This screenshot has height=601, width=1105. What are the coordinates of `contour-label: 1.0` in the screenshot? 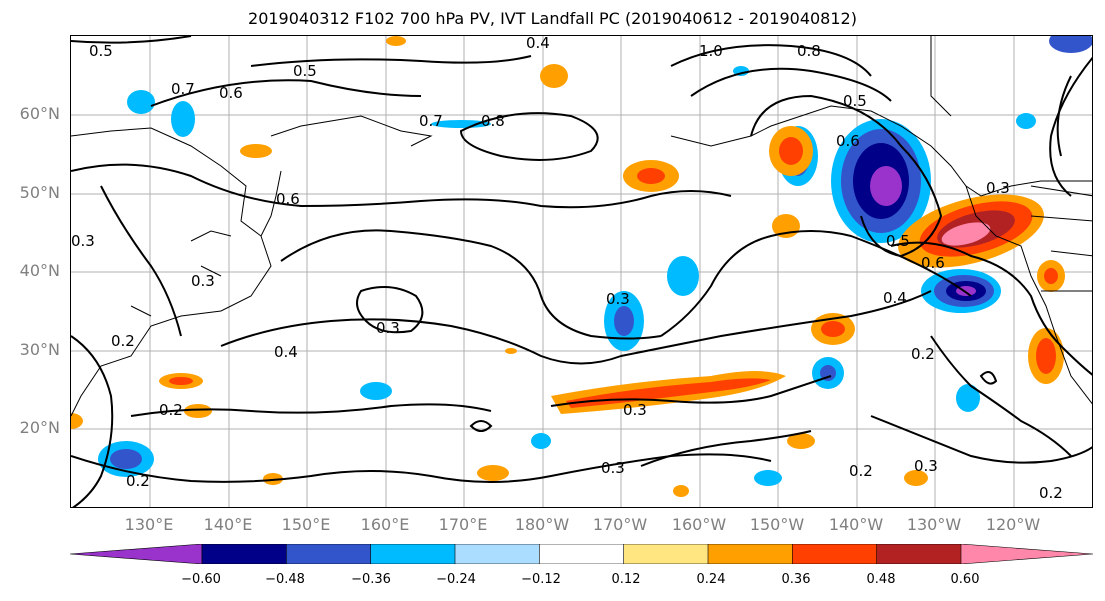 It's located at (711, 51).